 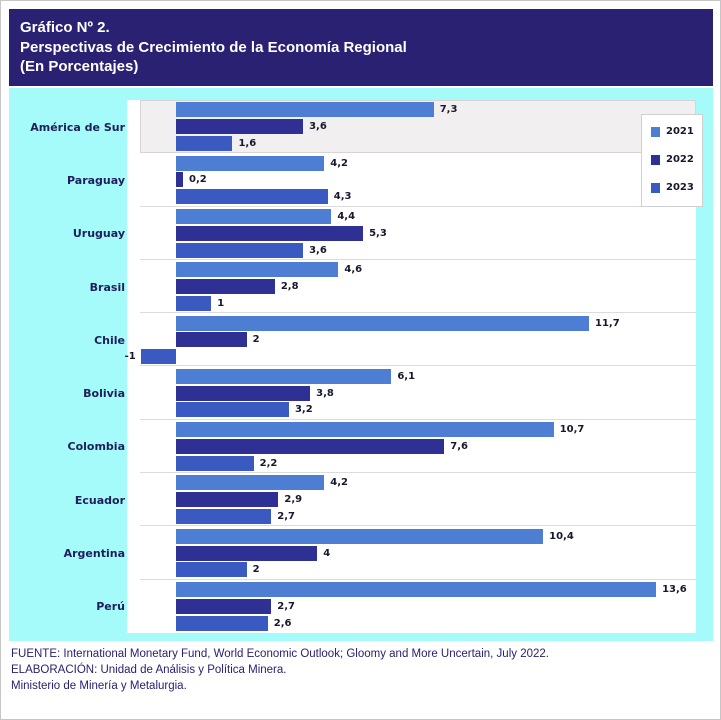 I want to click on bar-value-label: 4,6, so click(x=353, y=270).